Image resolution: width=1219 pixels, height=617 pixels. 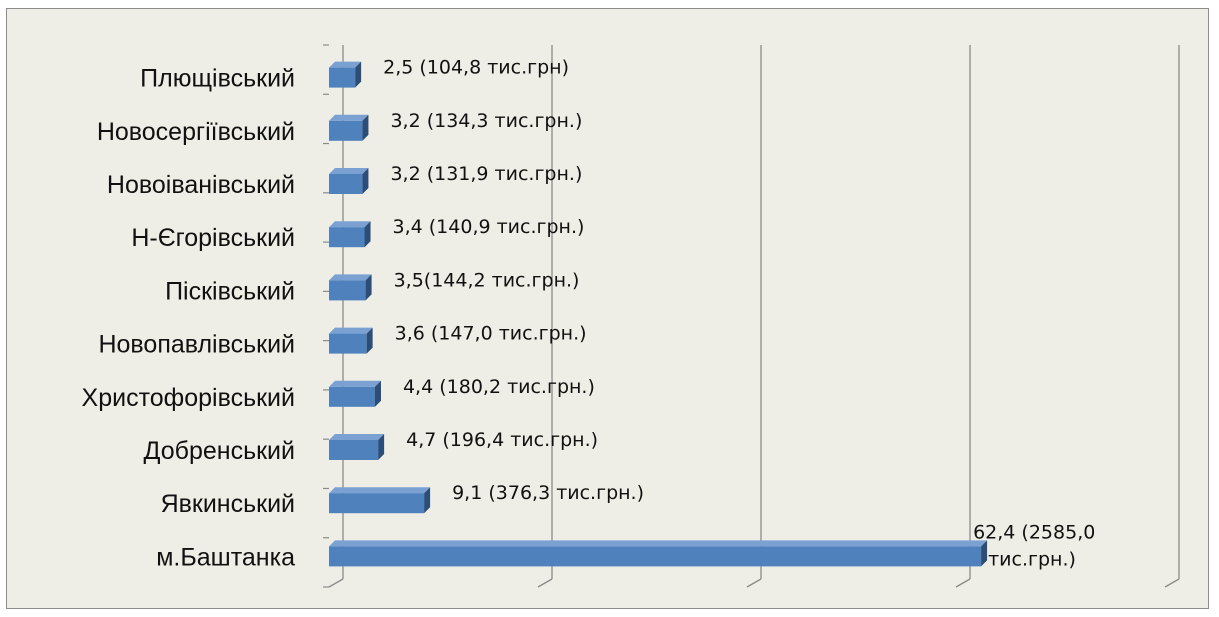 I want to click on data-label-line: тис.грн.), so click(x=1032, y=559).